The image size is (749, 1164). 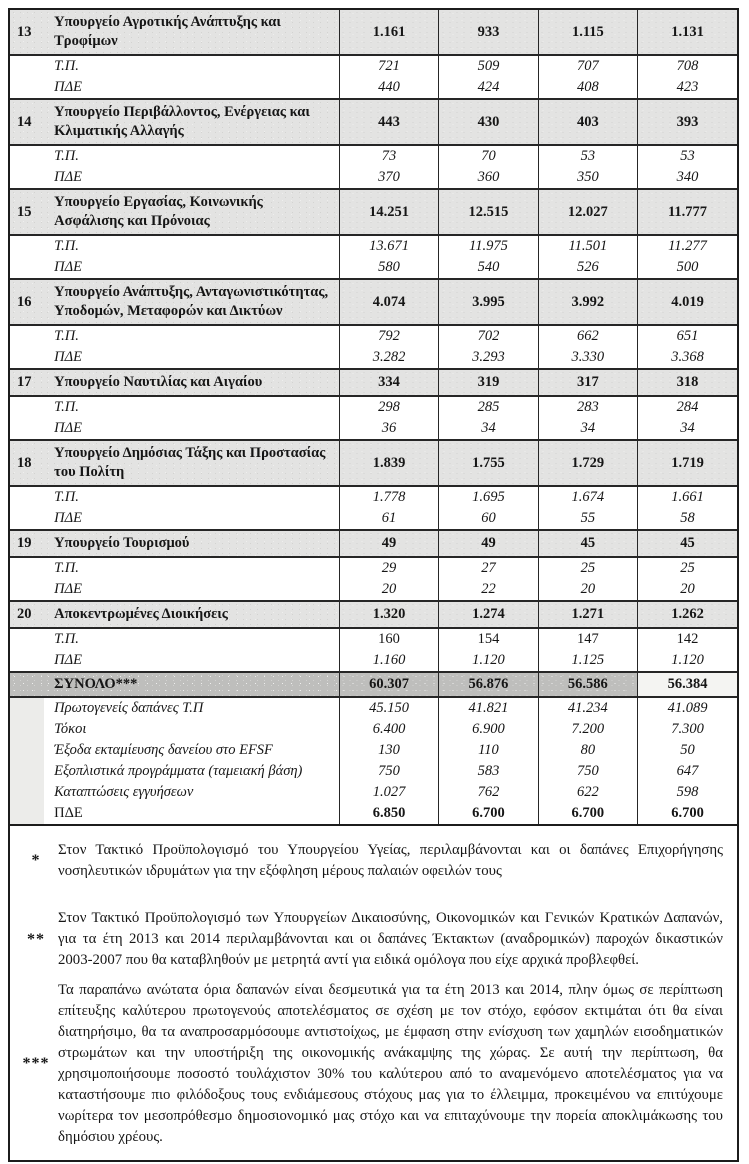 I want to click on pde-value: 61, so click(x=388, y=519).